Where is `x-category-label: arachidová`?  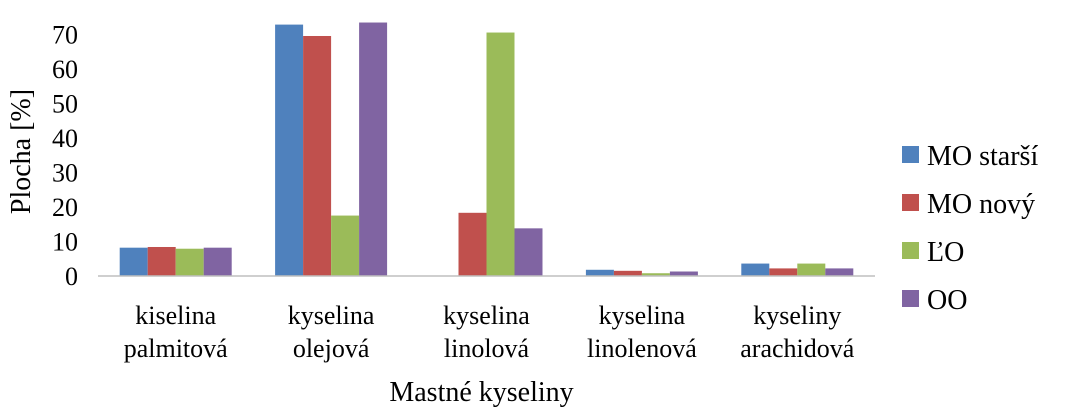
x-category-label: arachidová is located at coordinates (797, 348).